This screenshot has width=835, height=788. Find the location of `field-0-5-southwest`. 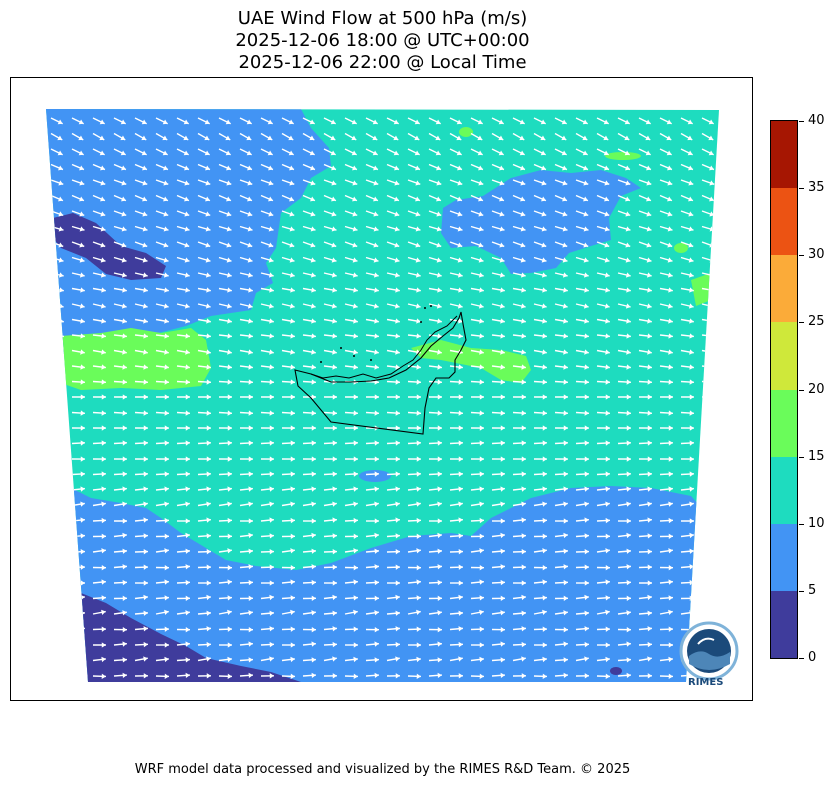

field-0-5-southwest is located at coordinates (186, 637).